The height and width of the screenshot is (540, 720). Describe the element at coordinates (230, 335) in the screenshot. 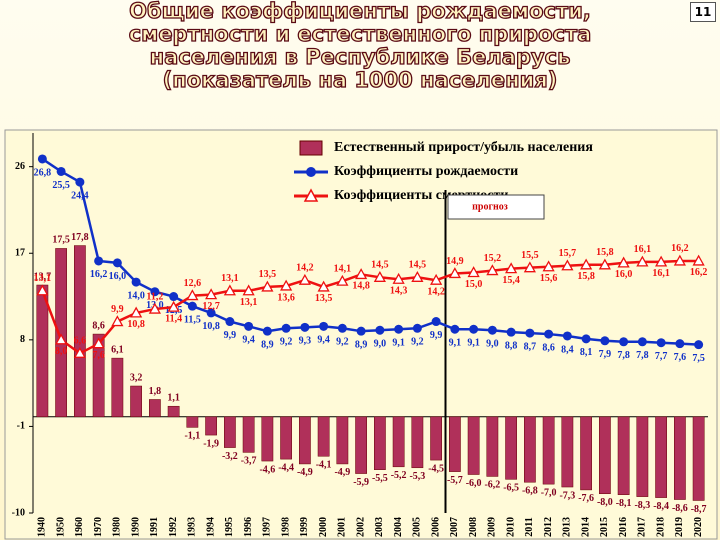

I see `point-label: 9,9` at that location.